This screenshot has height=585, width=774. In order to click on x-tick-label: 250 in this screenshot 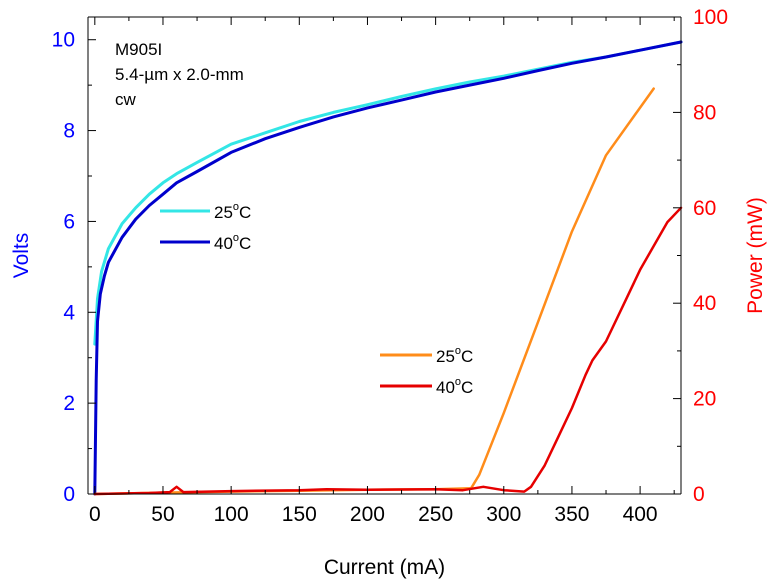, I will do `click(435, 514)`.